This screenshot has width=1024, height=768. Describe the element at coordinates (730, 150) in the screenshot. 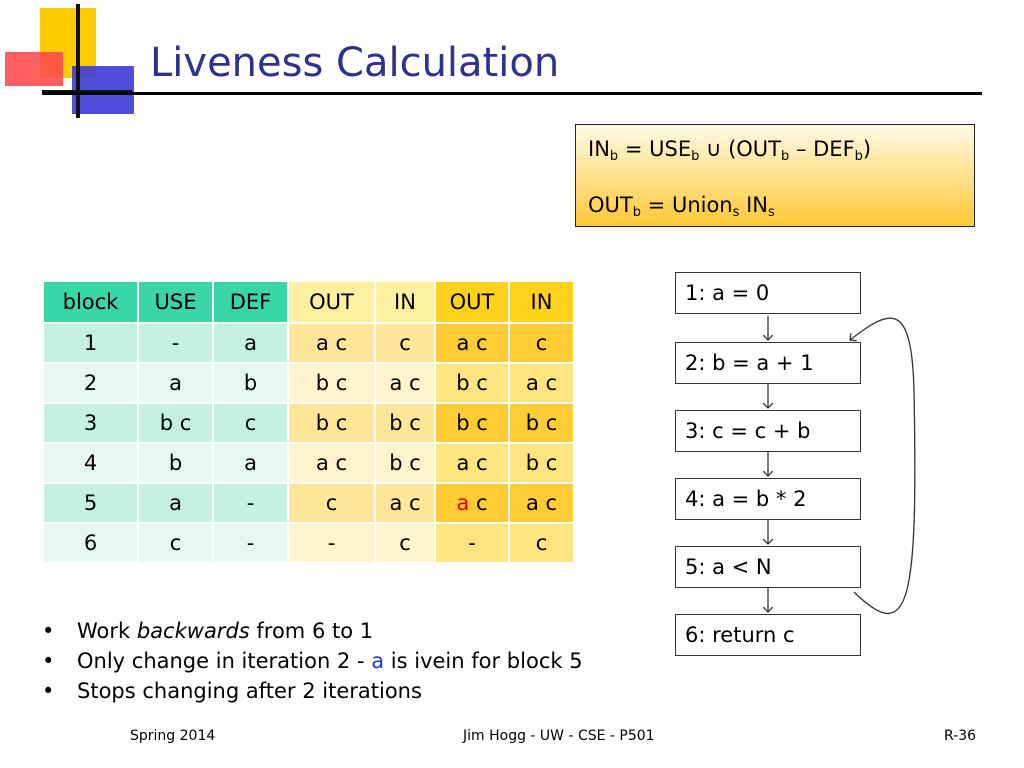

I see `in-equation: INb = USEb ∪ (OUTb – DEFb)` at that location.